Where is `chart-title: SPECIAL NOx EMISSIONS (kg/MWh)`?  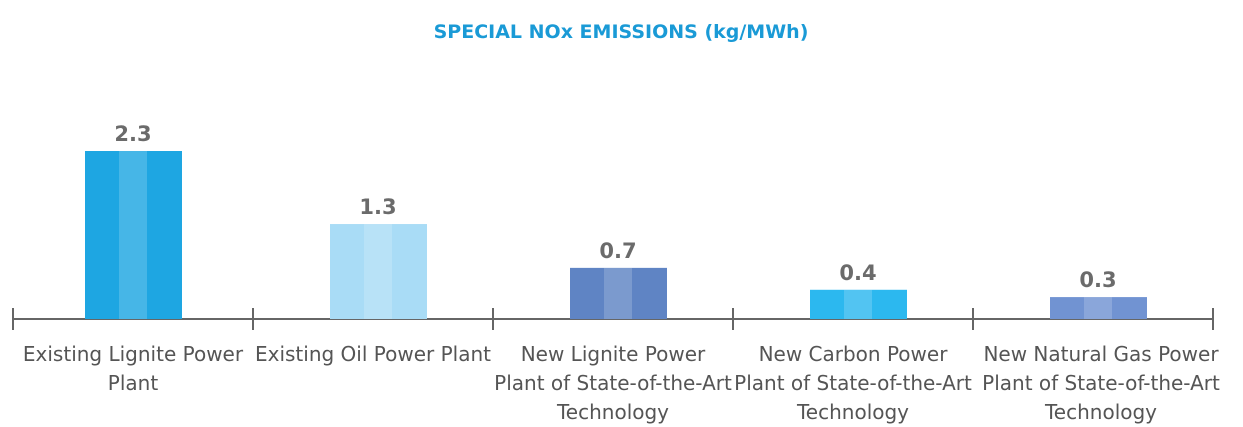
chart-title: SPECIAL NOx EMISSIONS (kg/MWh) is located at coordinates (621, 32).